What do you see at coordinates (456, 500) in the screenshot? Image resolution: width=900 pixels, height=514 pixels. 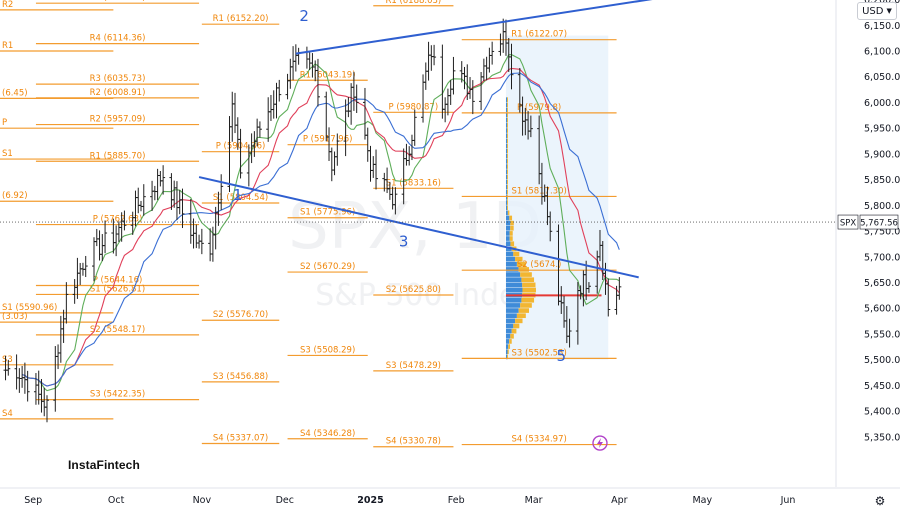 I see `x-tick-label: Feb` at bounding box center [456, 500].